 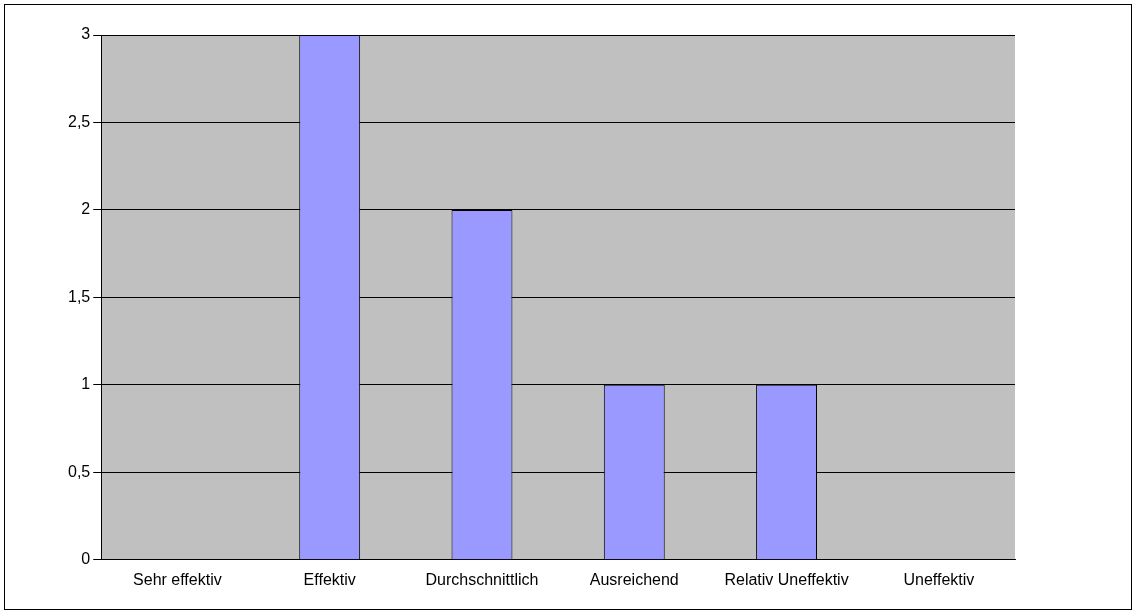 What do you see at coordinates (939, 579) in the screenshot?
I see `x-tick-label: Uneffektiv` at bounding box center [939, 579].